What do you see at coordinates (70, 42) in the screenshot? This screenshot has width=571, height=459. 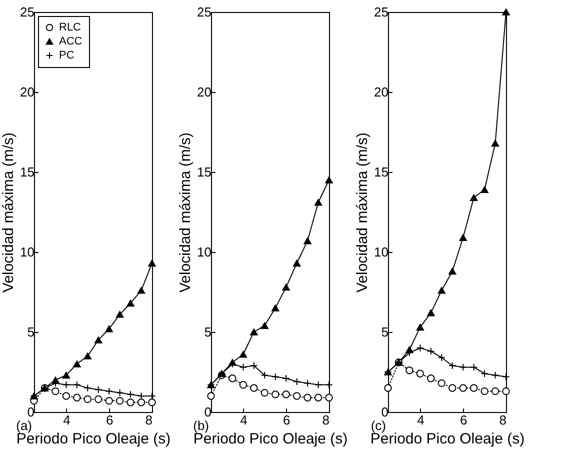 I see `legend-label: ACC` at bounding box center [70, 42].